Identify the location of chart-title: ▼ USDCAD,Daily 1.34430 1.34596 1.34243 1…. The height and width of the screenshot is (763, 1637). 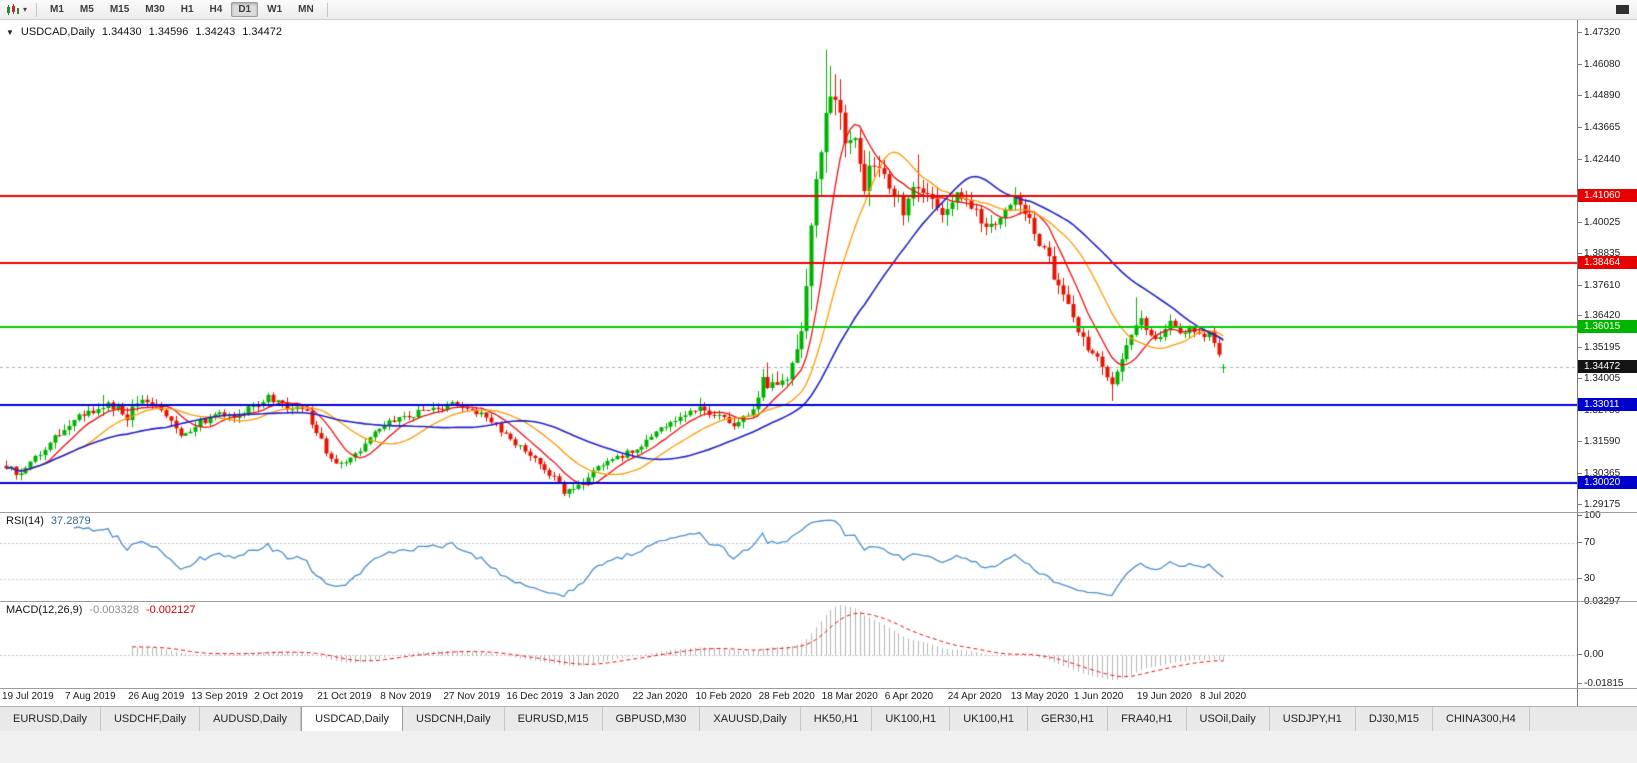
(144, 32).